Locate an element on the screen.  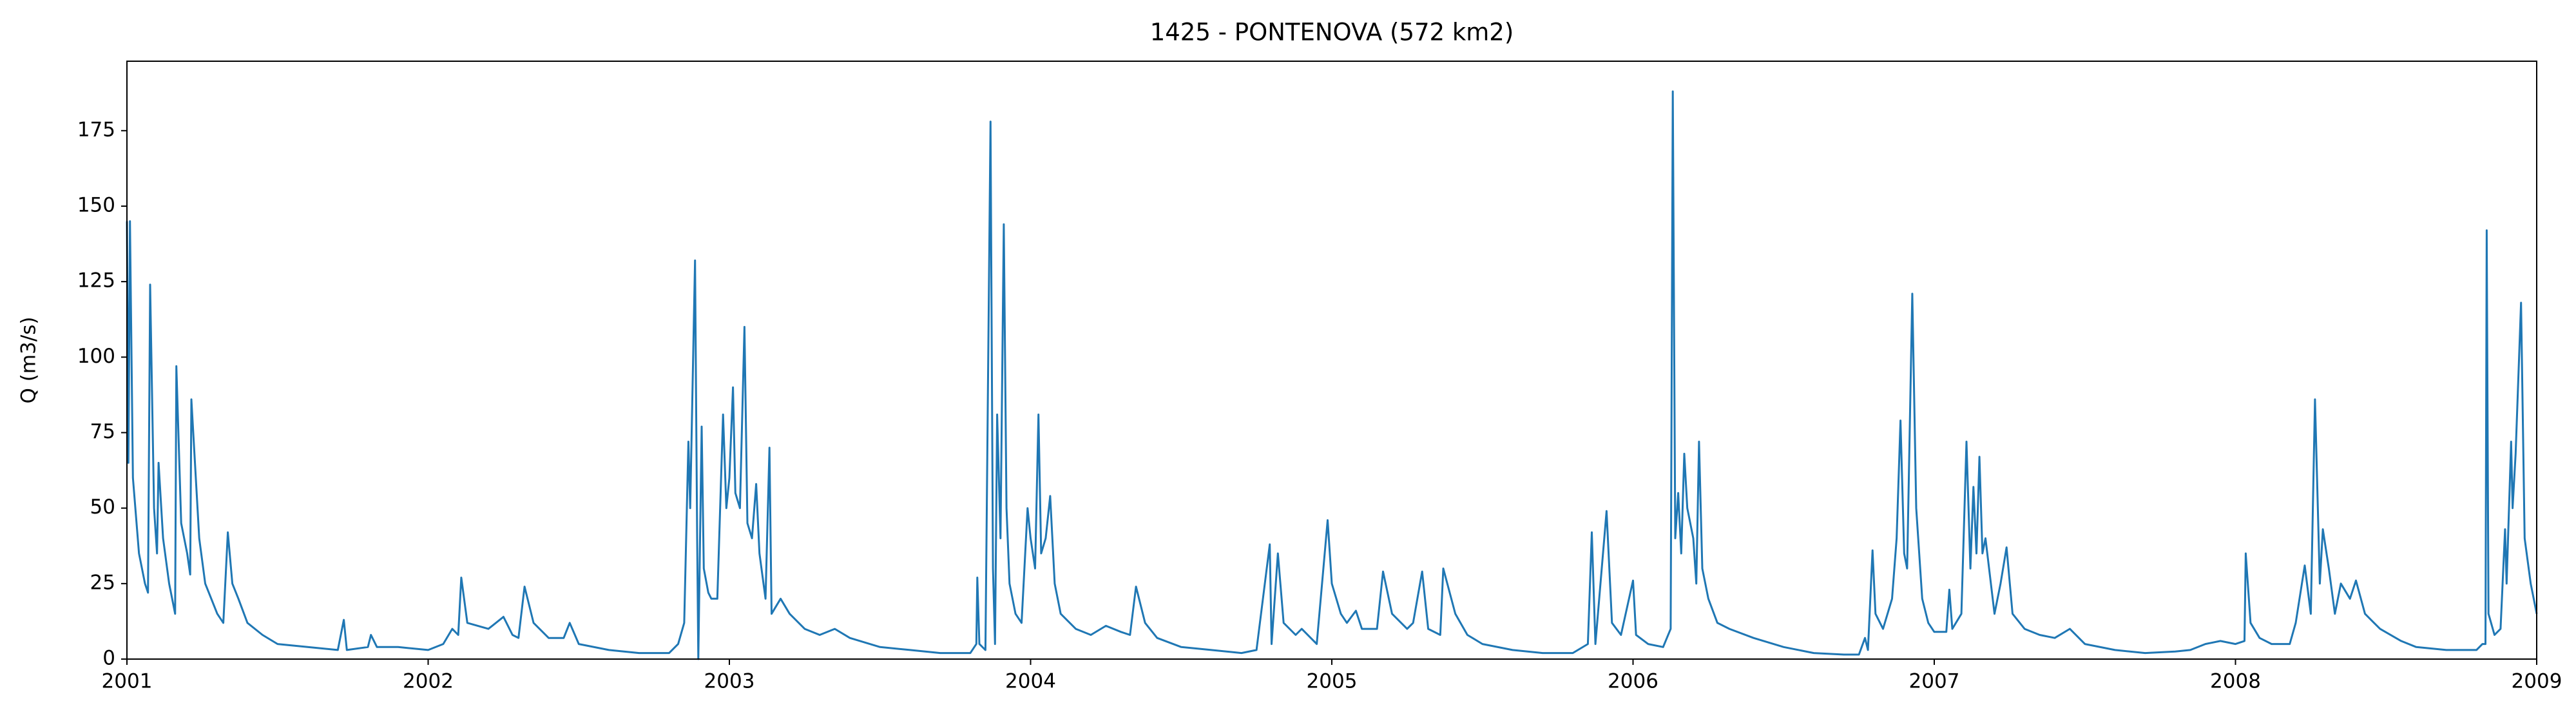
x-tick-label: 2008 is located at coordinates (2235, 681).